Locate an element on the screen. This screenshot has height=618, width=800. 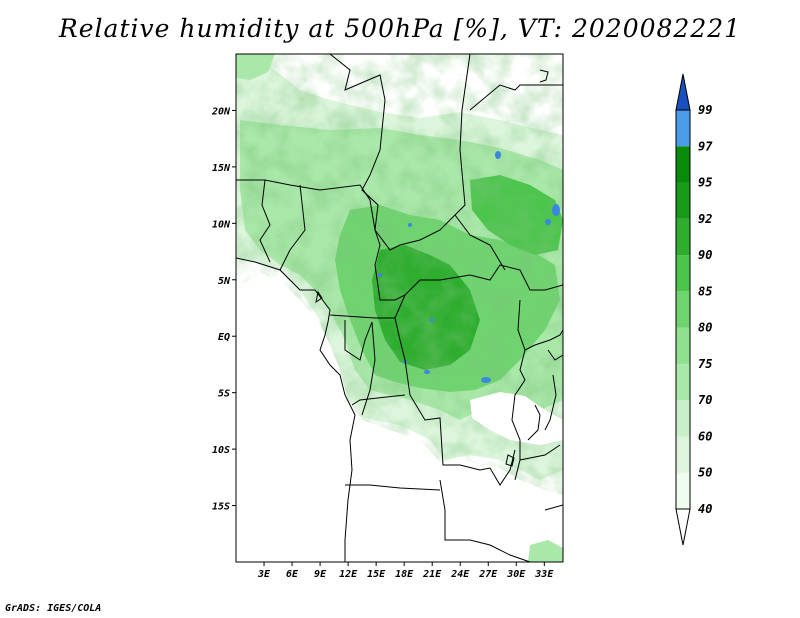
lon-tick-label: 15E is located at coordinates (376, 574).